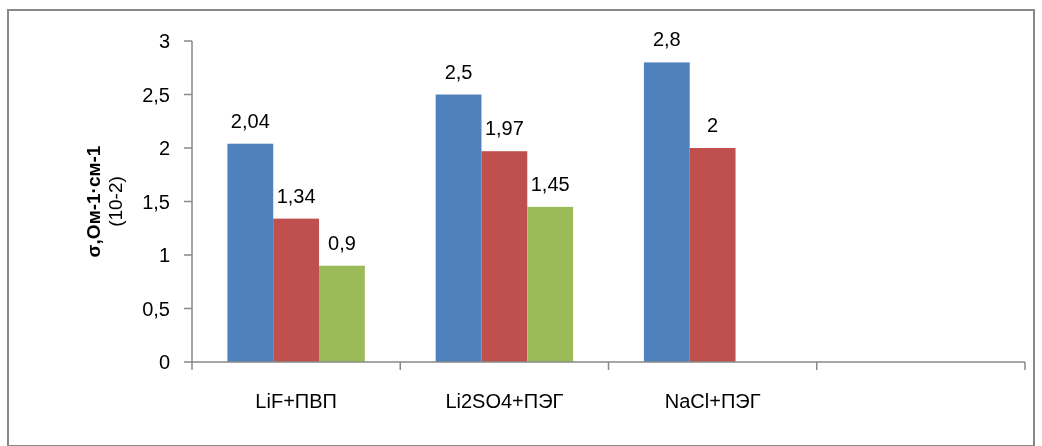 This screenshot has height=446, width=1042. Describe the element at coordinates (504, 401) in the screenshot. I see `x-tick-label: Li2SO4+ПЭГ` at that location.